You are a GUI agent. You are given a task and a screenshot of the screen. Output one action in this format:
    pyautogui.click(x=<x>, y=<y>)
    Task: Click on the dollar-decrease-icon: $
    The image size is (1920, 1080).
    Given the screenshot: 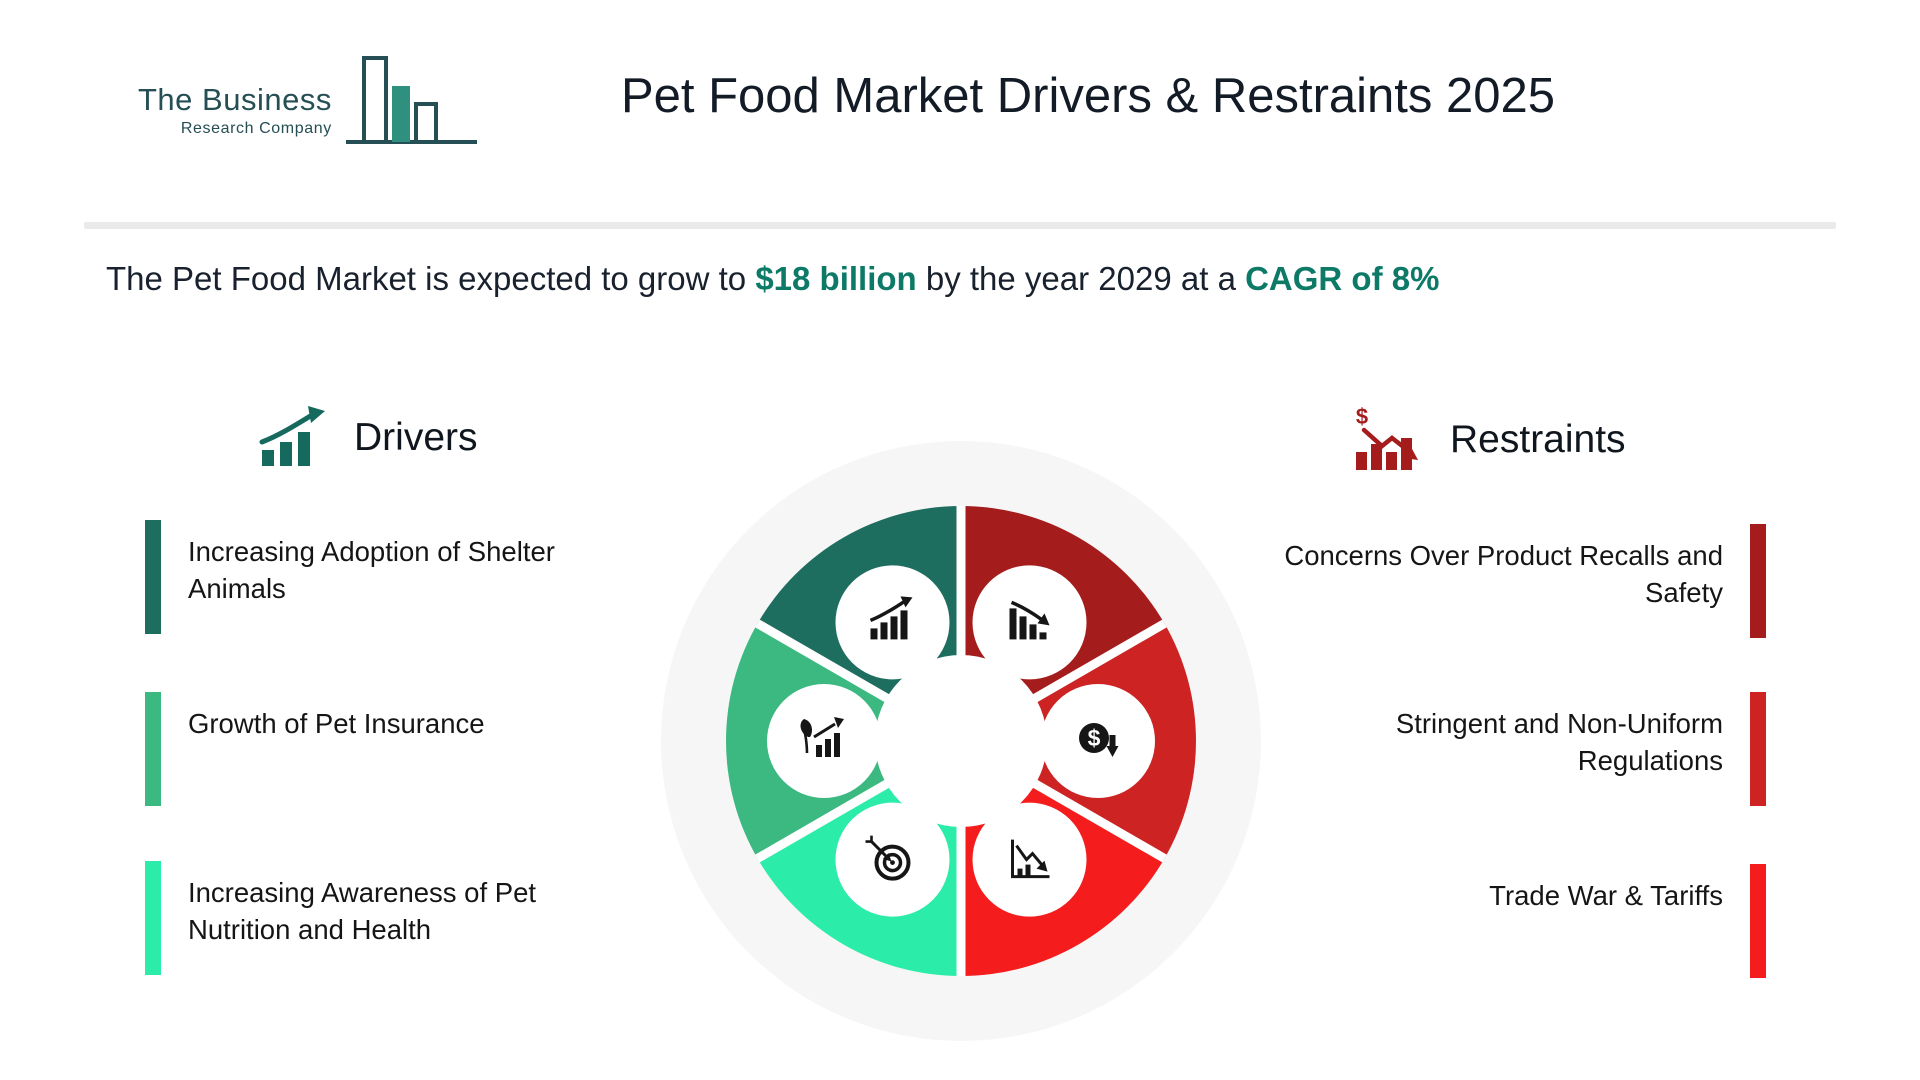 What is the action you would take?
    pyautogui.click(x=1099, y=740)
    